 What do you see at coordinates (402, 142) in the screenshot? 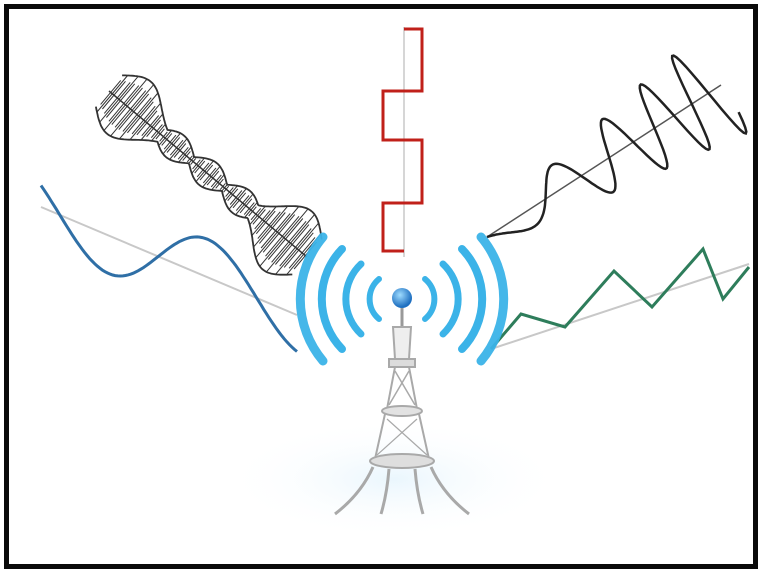
I see `square-wave` at bounding box center [402, 142].